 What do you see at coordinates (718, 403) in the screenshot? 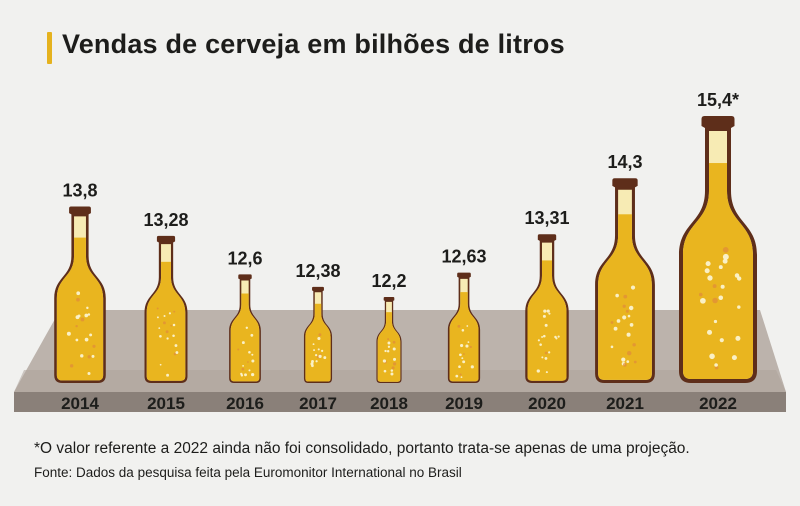
I see `year-label-2022: 2022` at bounding box center [718, 403].